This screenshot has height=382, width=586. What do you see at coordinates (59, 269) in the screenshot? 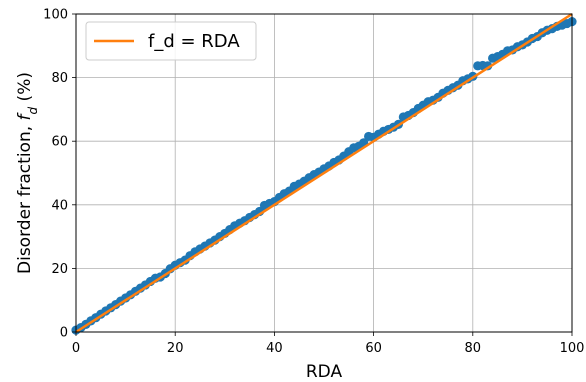
I see `y-tick-label: 20` at bounding box center [59, 269].